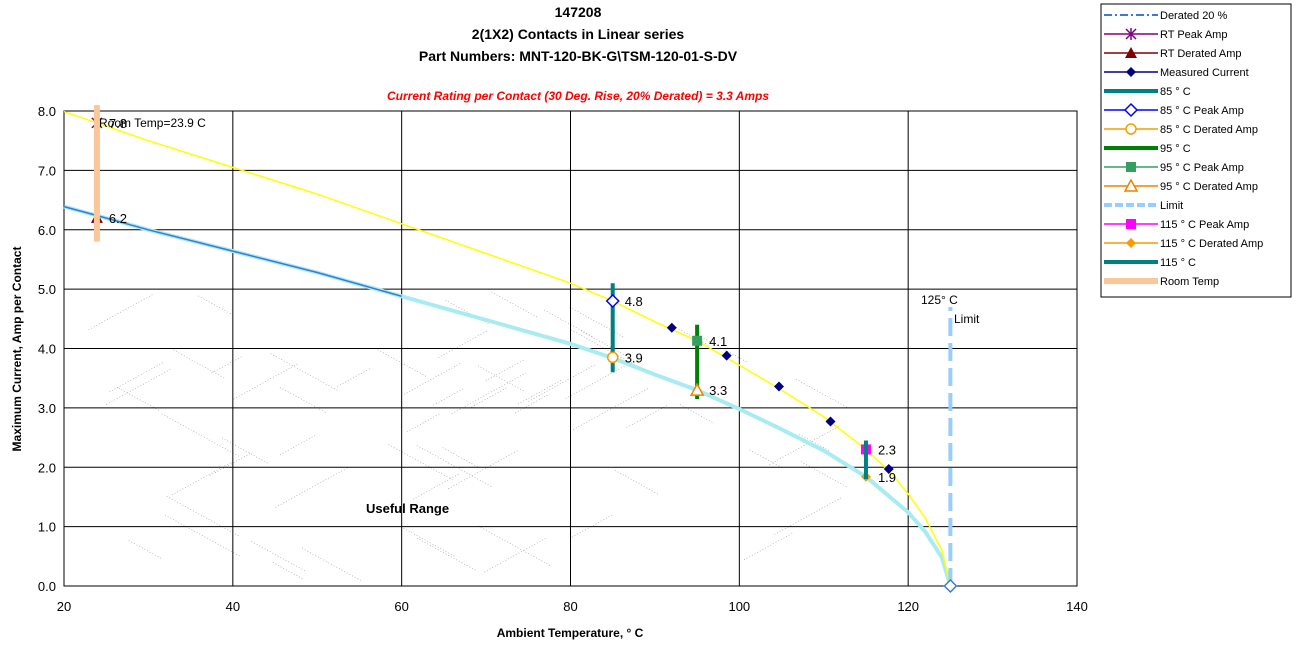  I want to click on y-axis-title: Maximum Current, Amp per Contact, so click(17, 349).